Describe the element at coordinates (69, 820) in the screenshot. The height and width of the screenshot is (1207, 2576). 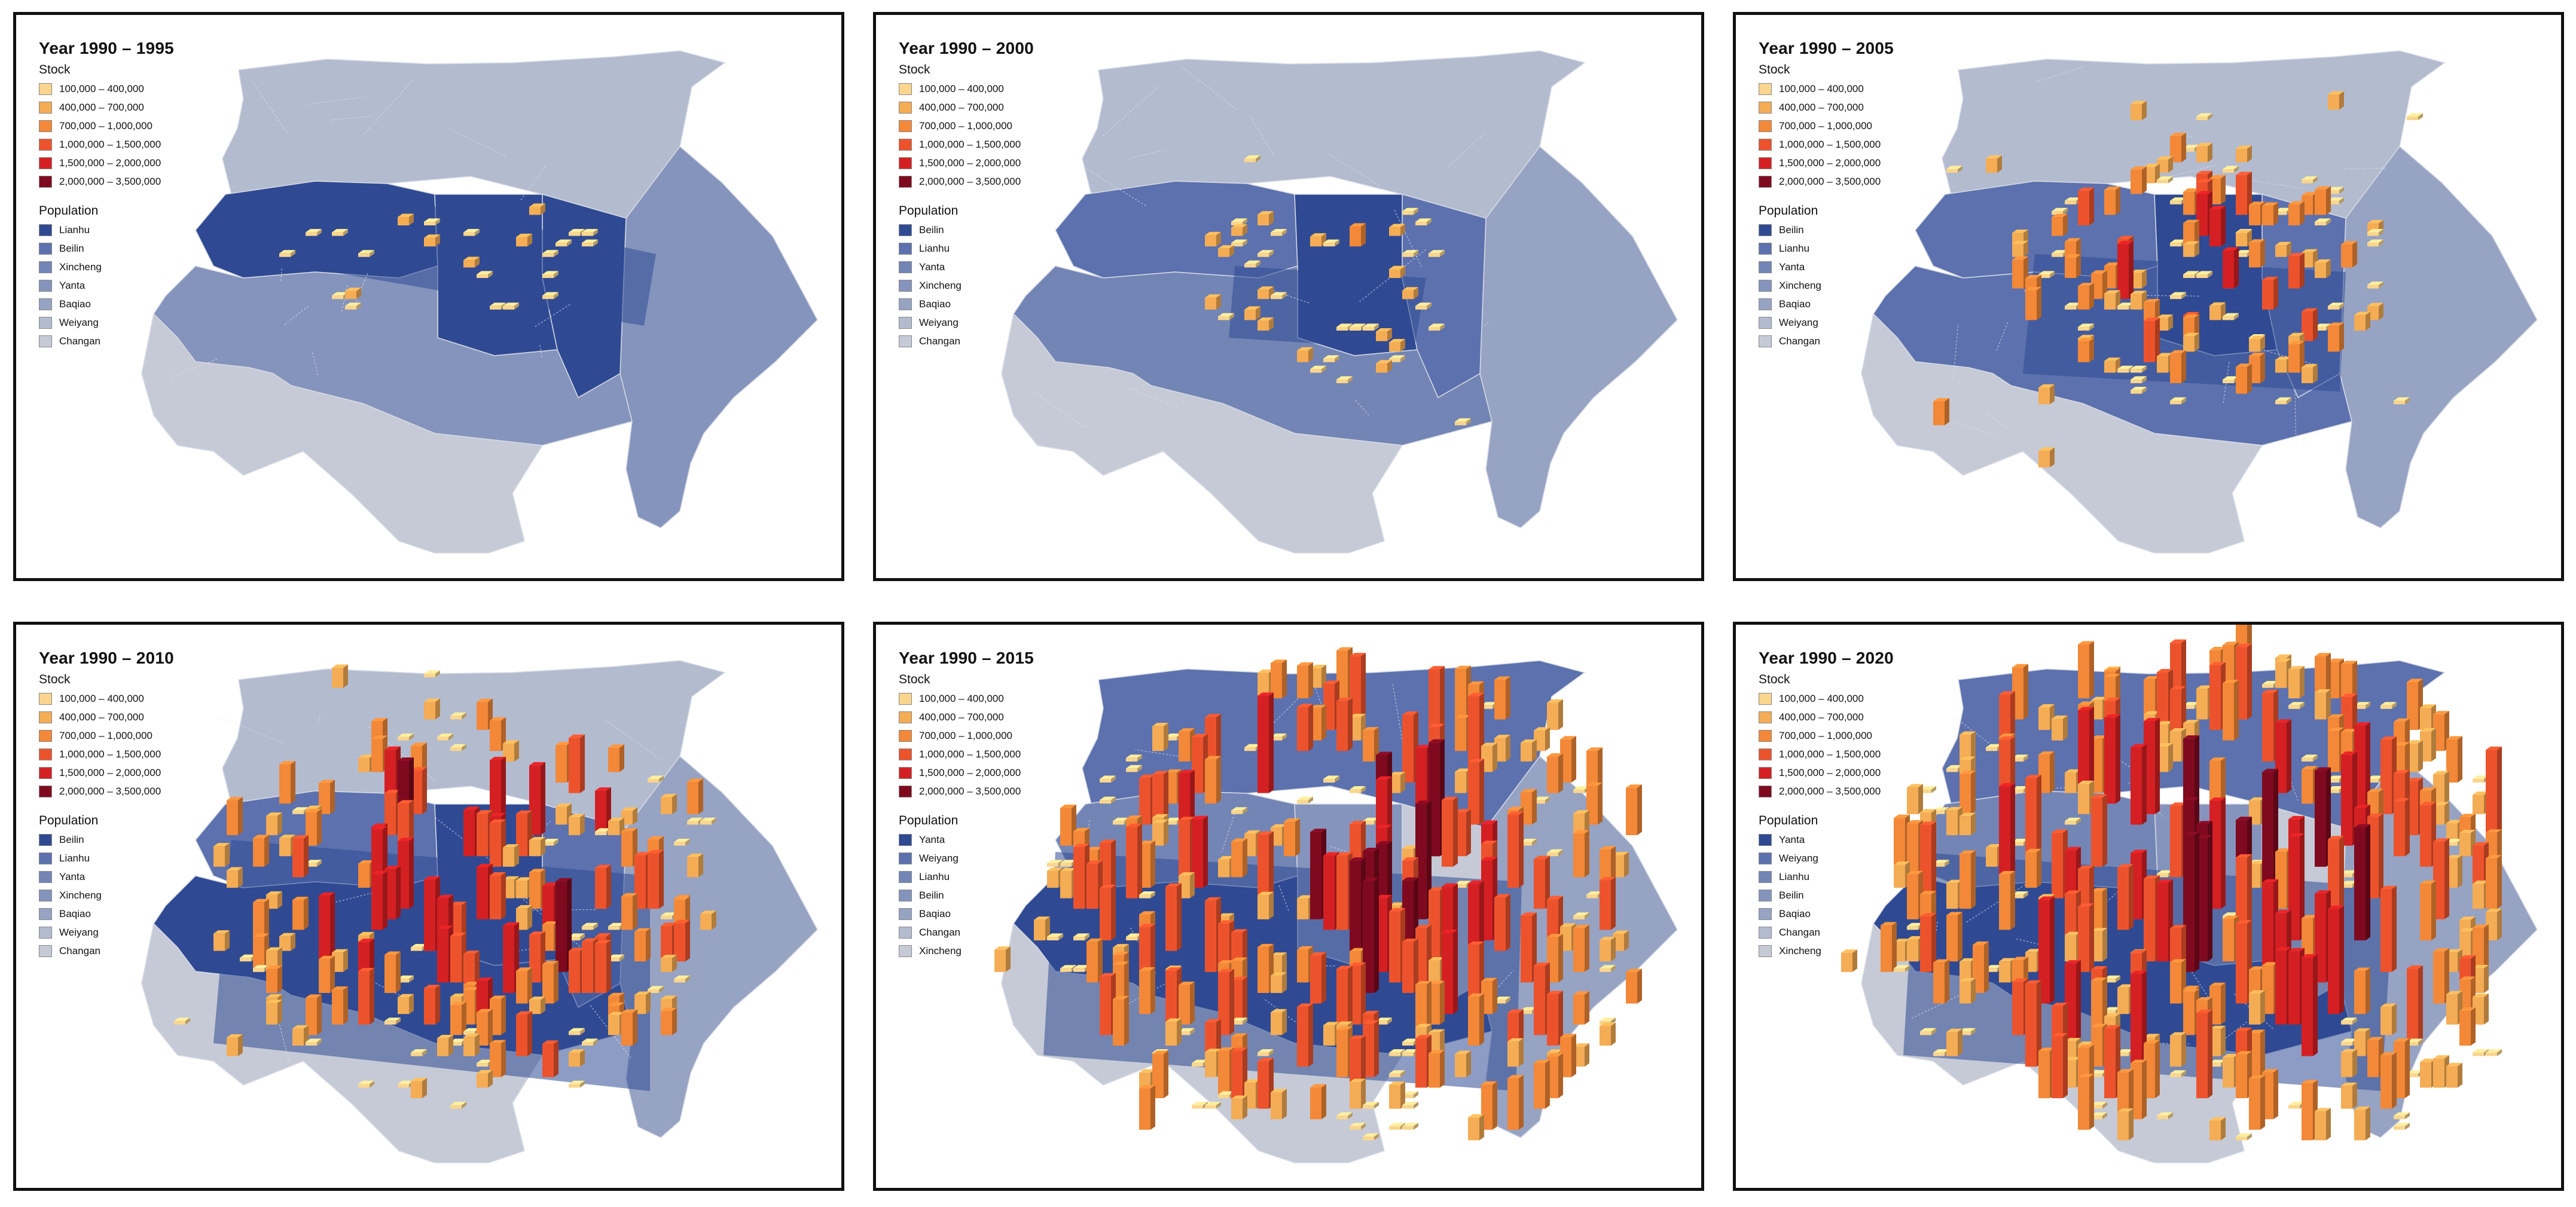
I see `population-legend-heading: Population` at that location.